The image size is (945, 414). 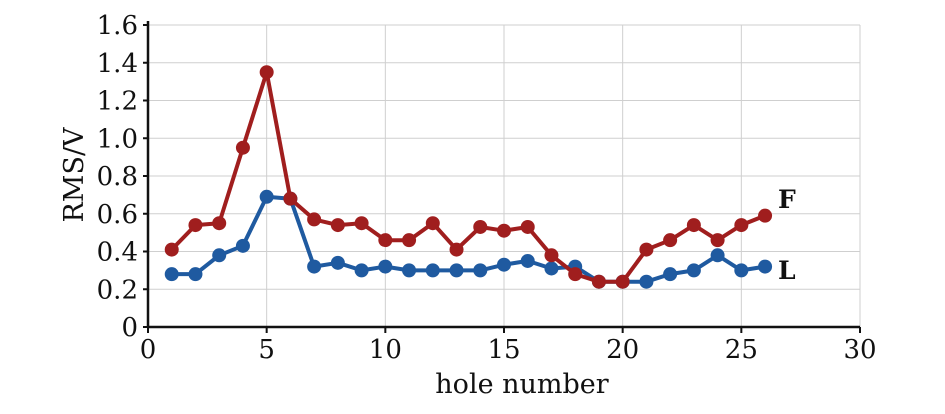 I want to click on y-axis-label: RMS/V, so click(x=74, y=175).